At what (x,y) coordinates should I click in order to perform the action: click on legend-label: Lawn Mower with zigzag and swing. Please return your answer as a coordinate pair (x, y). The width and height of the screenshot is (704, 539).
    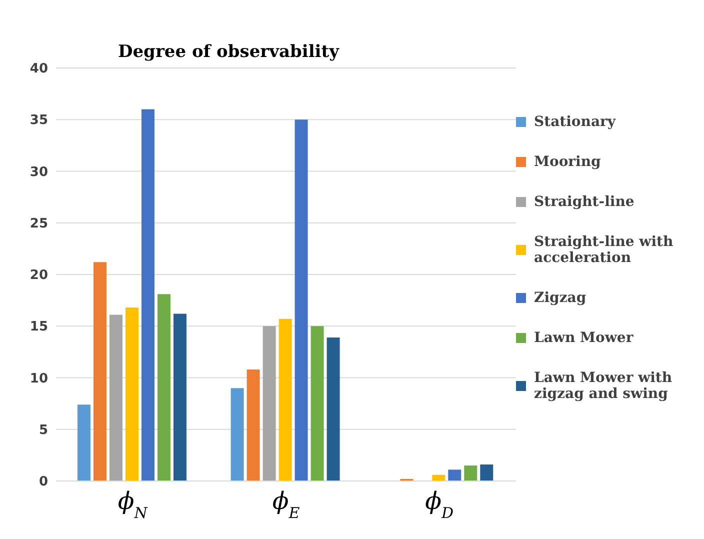
    Looking at the image, I should click on (604, 386).